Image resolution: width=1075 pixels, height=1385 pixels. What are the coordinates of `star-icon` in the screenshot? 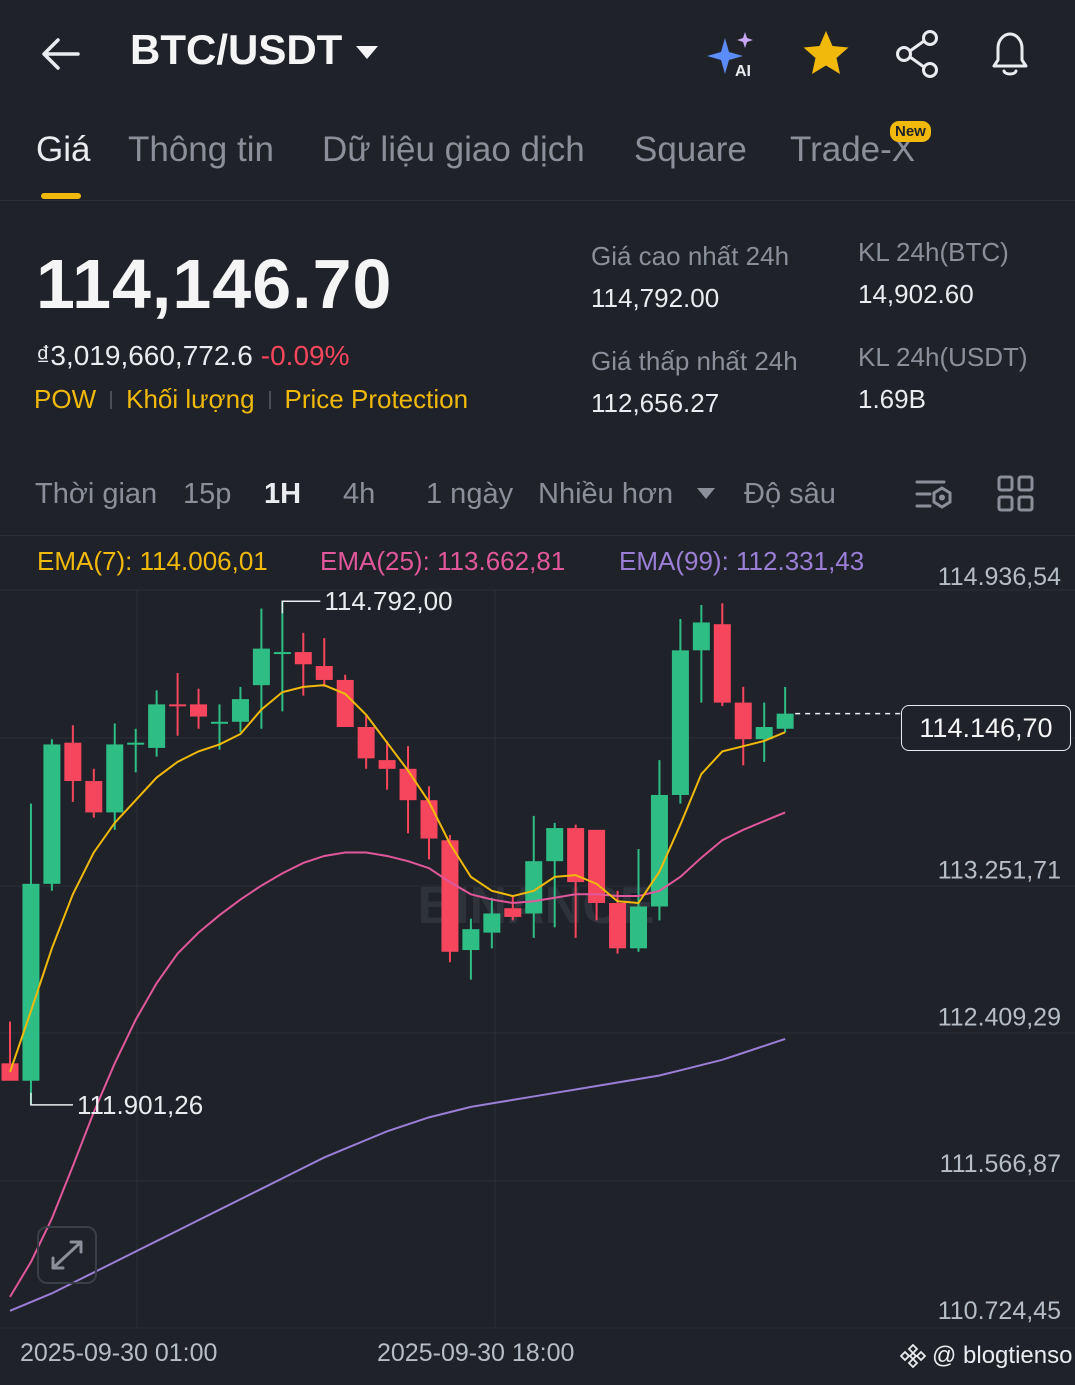 It's located at (826, 54).